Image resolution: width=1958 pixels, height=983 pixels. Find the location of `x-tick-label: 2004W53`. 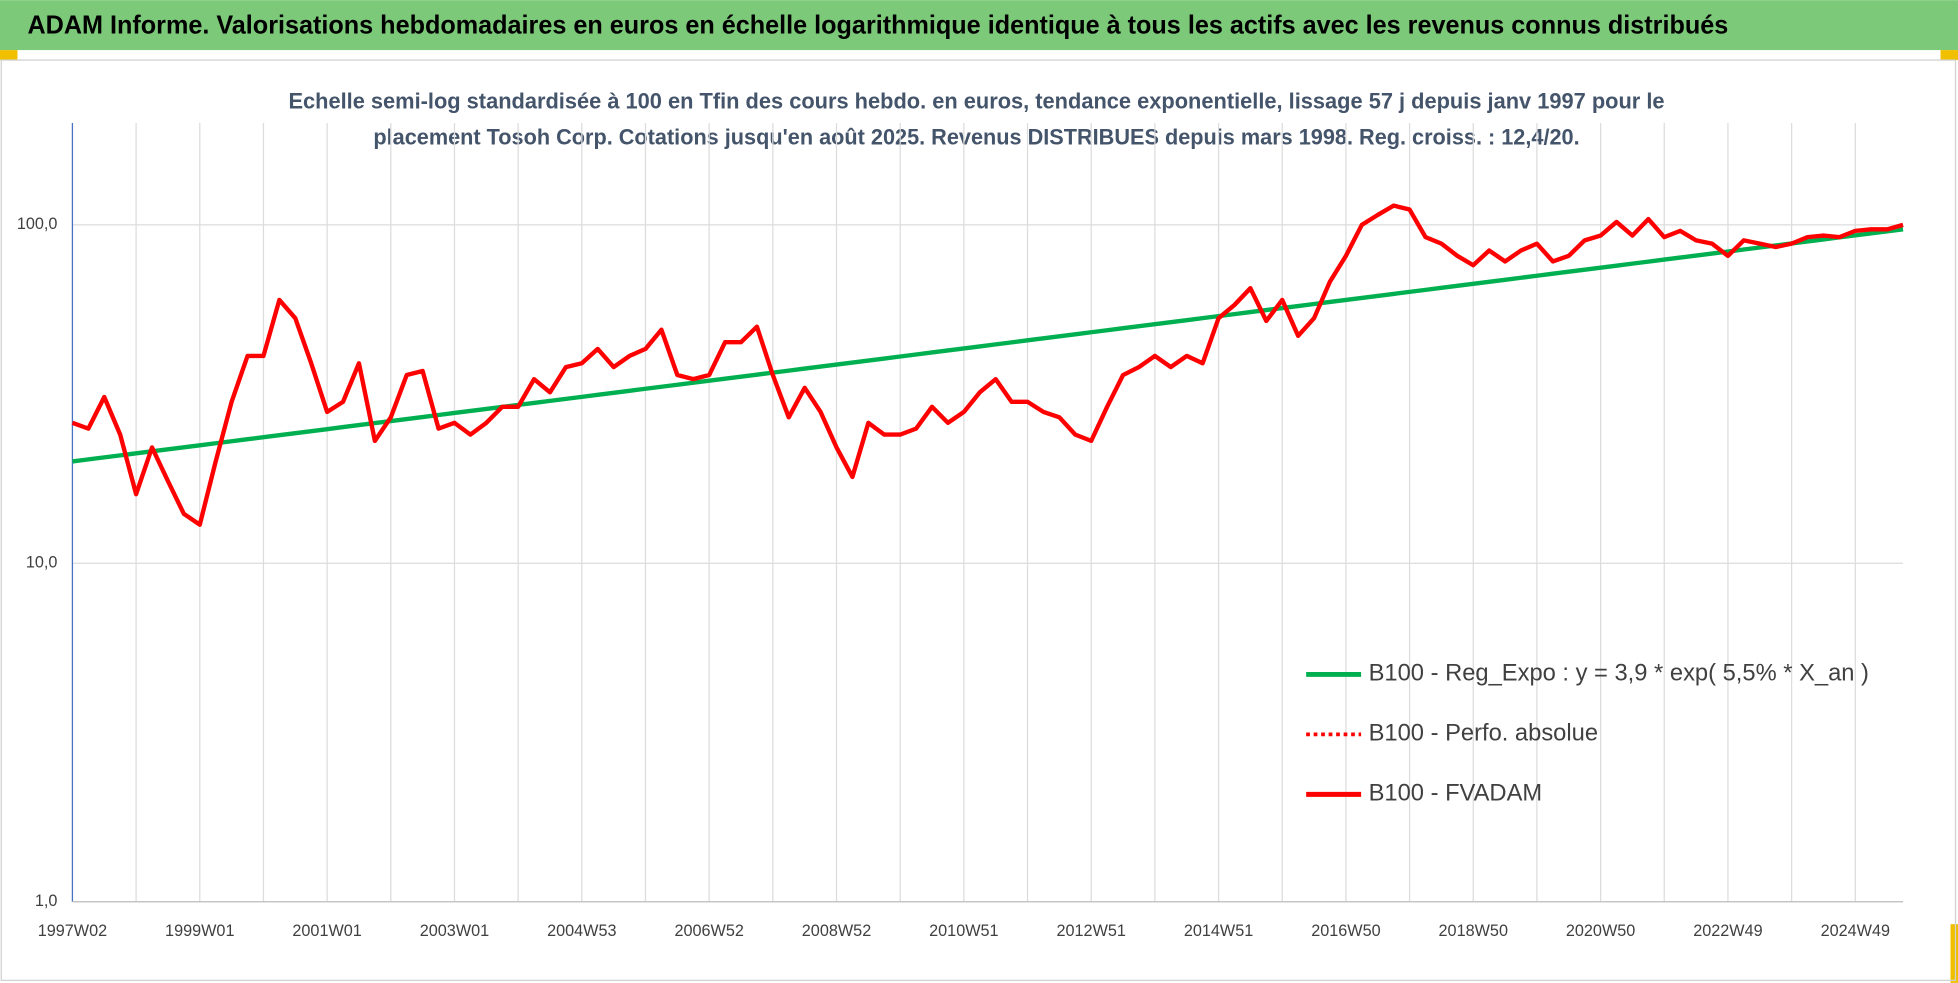

x-tick-label: 2004W53 is located at coordinates (581, 931).